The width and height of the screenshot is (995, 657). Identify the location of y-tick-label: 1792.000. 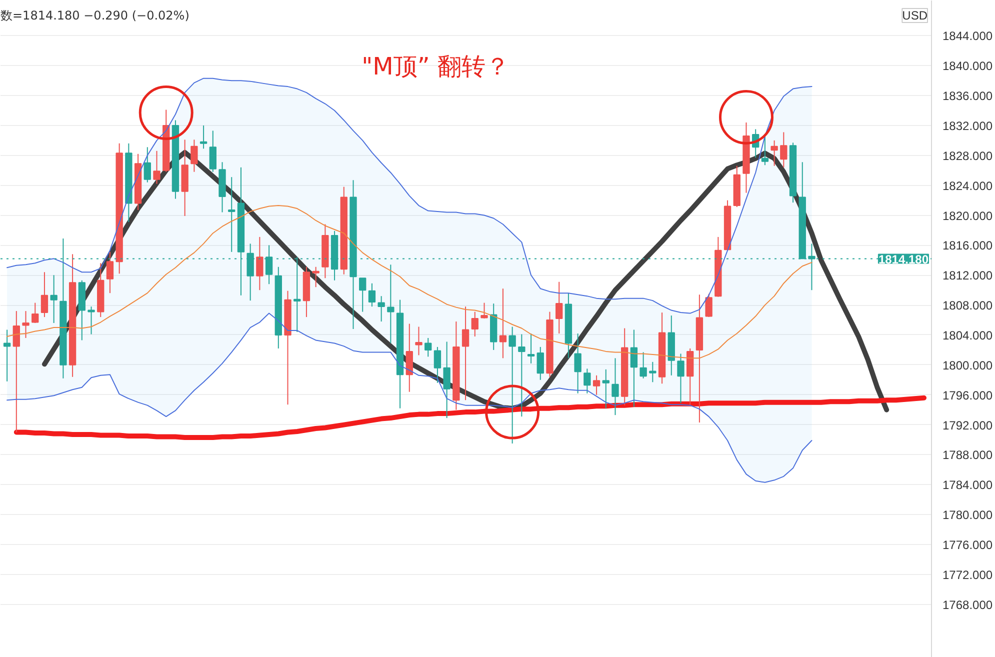
(967, 425).